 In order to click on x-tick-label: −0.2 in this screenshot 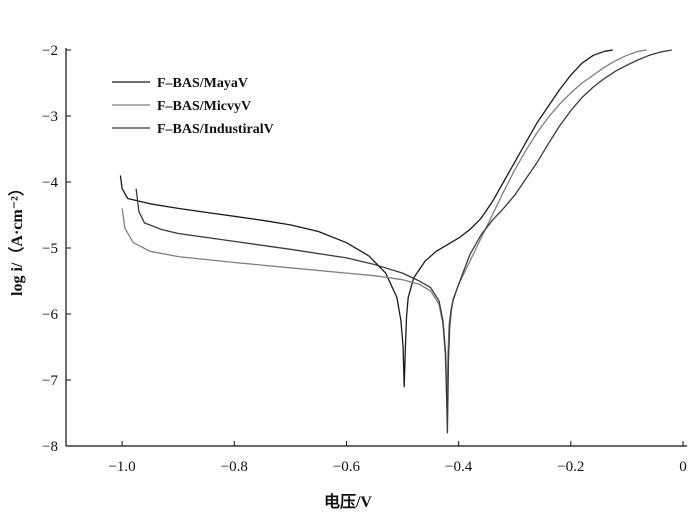, I will do `click(570, 467)`.